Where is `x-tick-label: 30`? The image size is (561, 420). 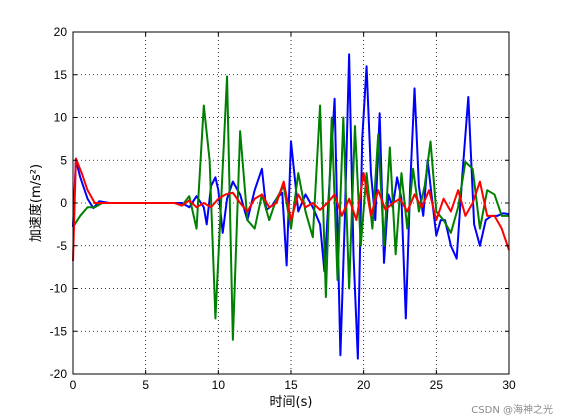 x-tick-label: 30 is located at coordinates (509, 385).